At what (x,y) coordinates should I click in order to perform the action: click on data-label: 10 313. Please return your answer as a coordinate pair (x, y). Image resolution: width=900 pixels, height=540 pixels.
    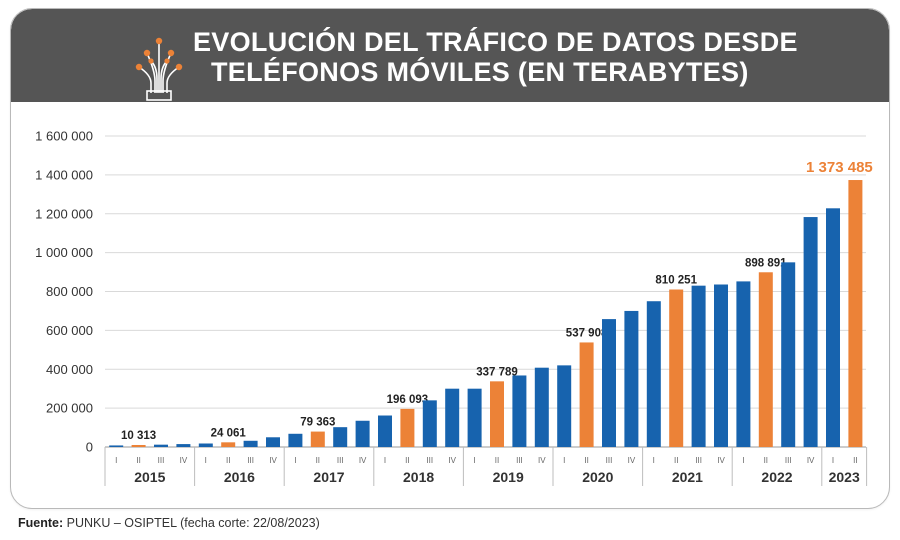
    Looking at the image, I should click on (138, 436).